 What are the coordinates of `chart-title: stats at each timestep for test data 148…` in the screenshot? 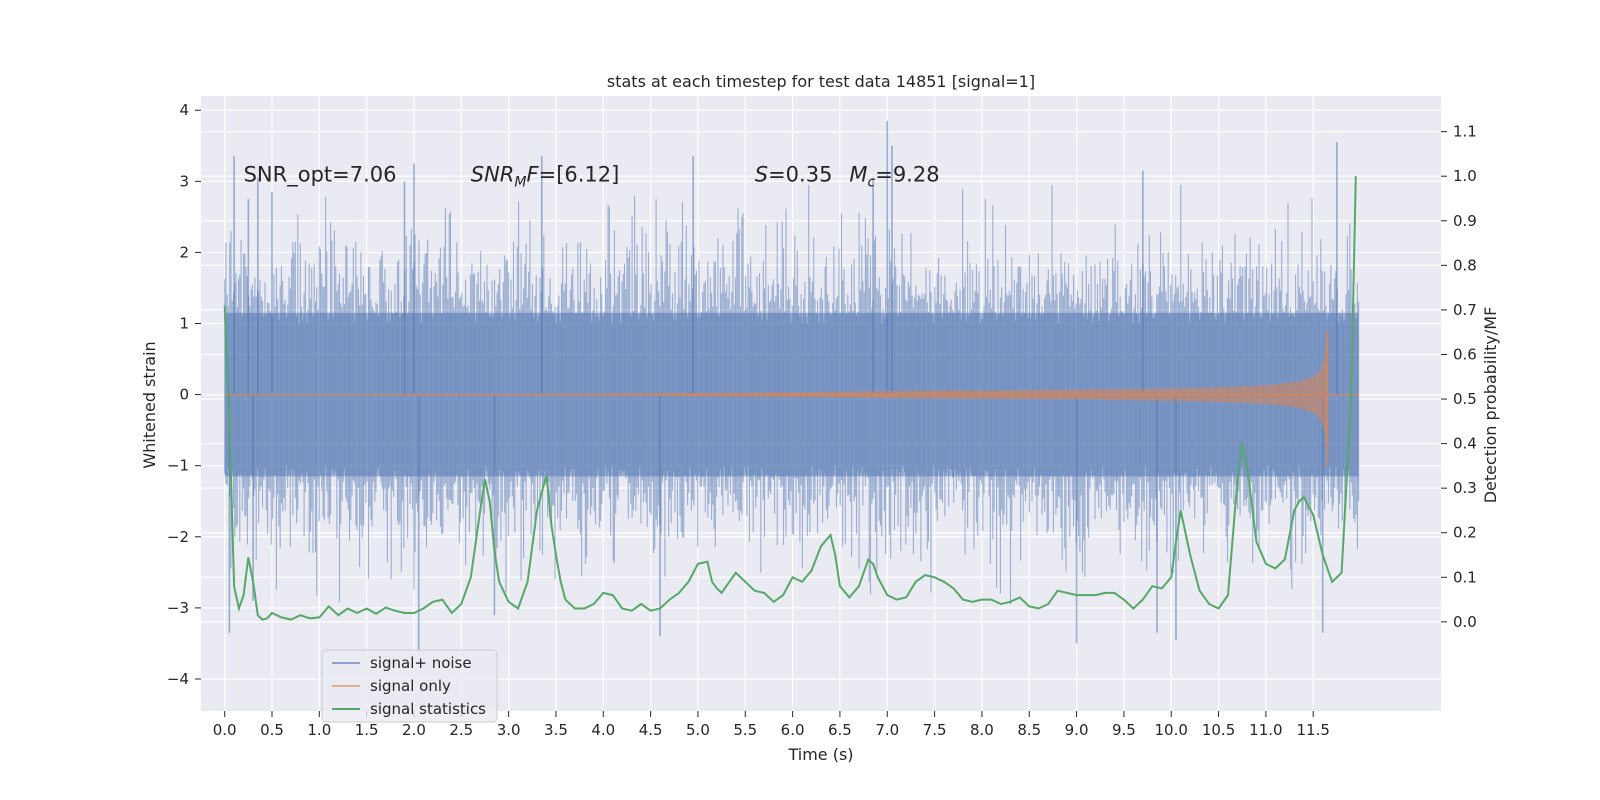 It's located at (821, 81).